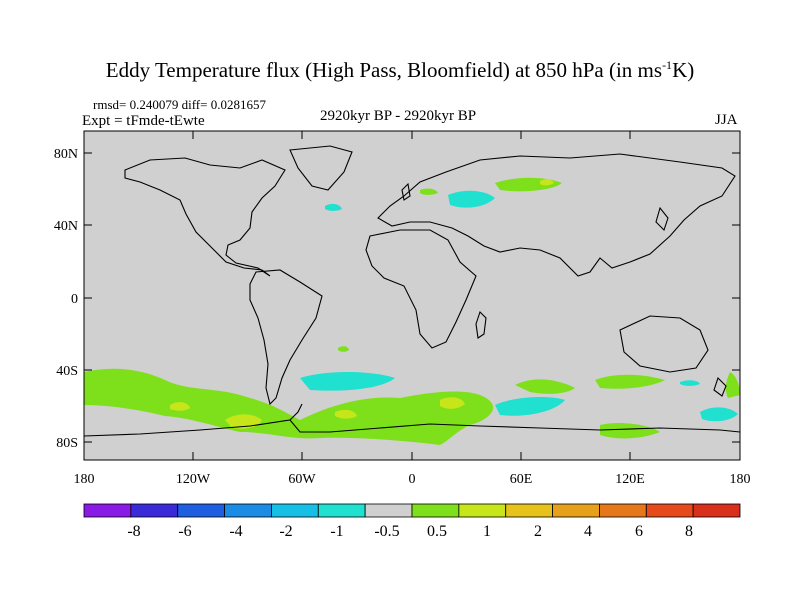 This screenshot has width=800, height=600. What do you see at coordinates (286, 337) in the screenshot?
I see `coastline-south-america` at bounding box center [286, 337].